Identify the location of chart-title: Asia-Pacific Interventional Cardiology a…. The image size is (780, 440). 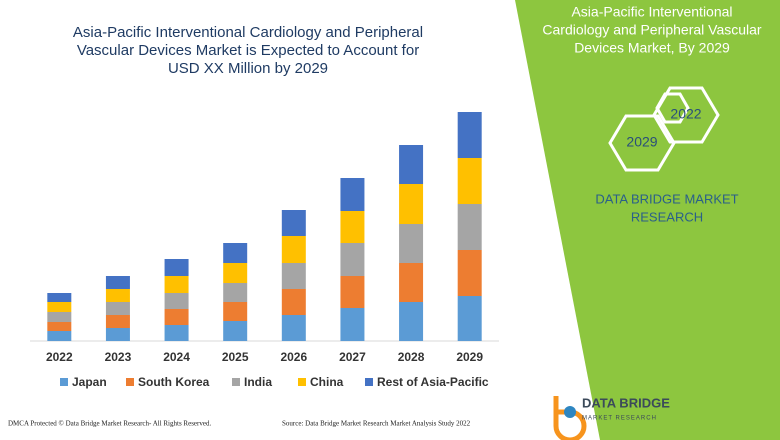
(248, 32).